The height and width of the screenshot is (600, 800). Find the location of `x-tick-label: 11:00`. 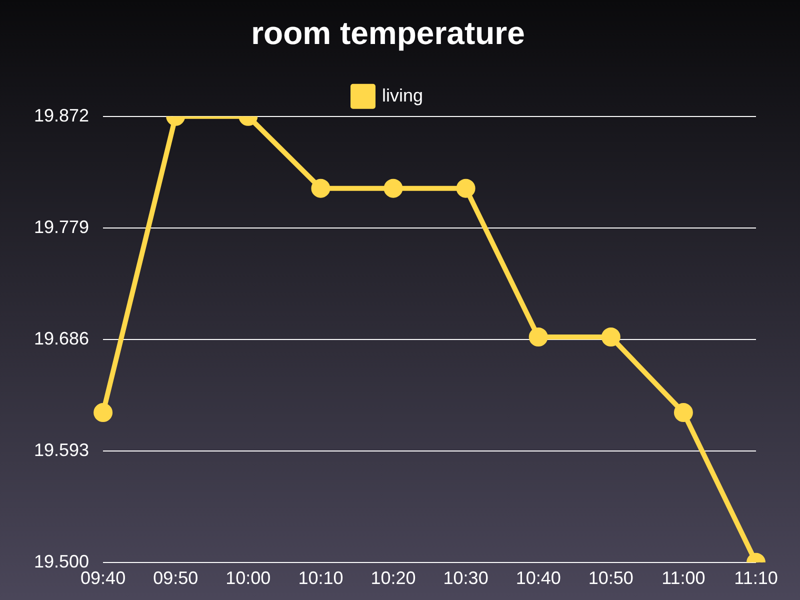

x-tick-label: 11:00 is located at coordinates (684, 578).